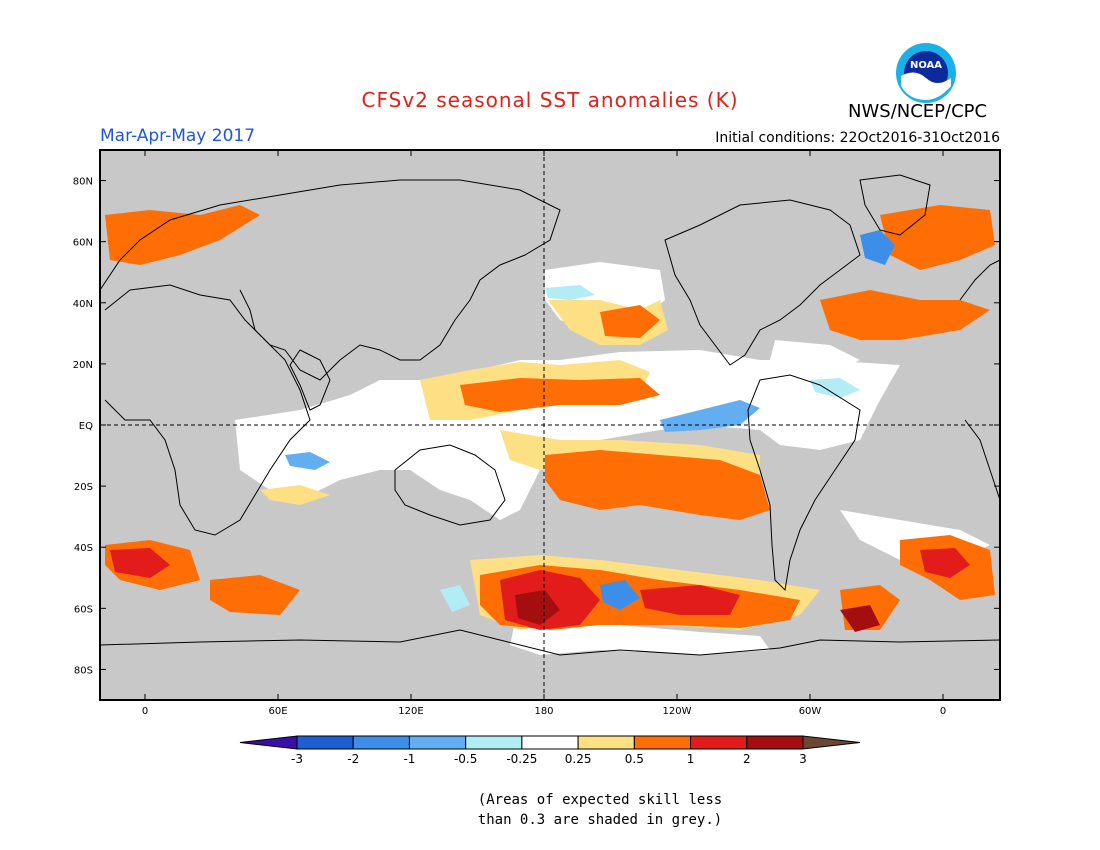  I want to click on cool-region-indian, so click(307, 461).